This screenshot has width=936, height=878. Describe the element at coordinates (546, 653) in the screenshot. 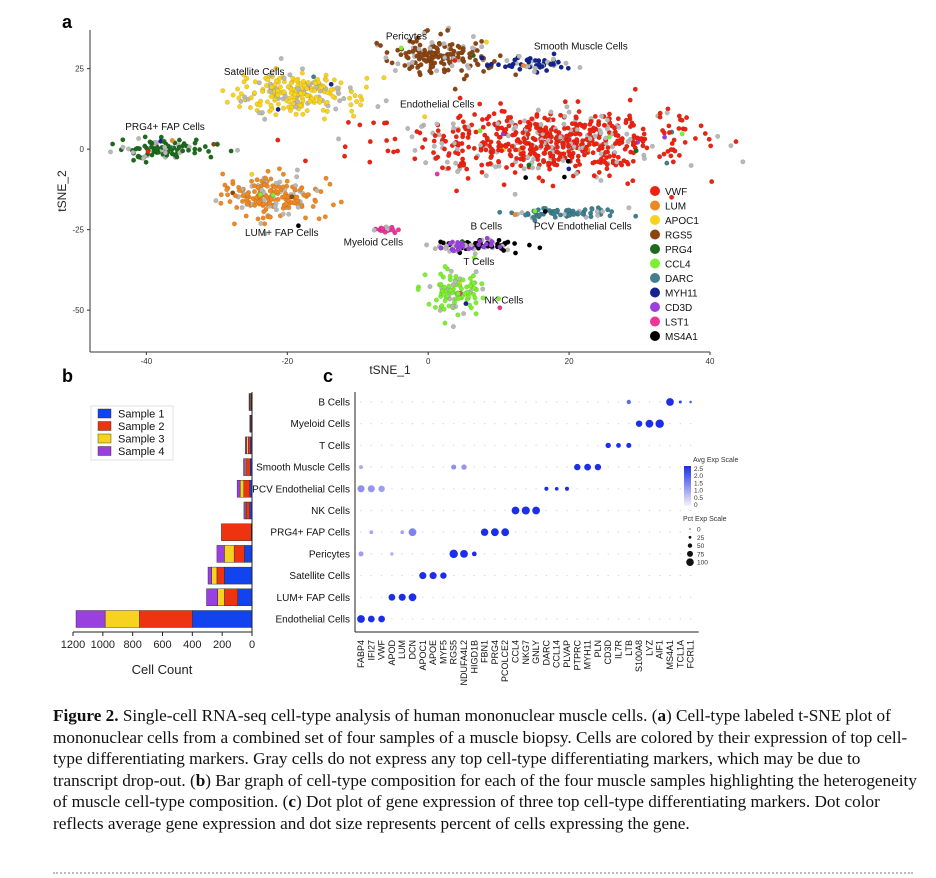

I see `dot-gene-label-darc: DARC` at that location.